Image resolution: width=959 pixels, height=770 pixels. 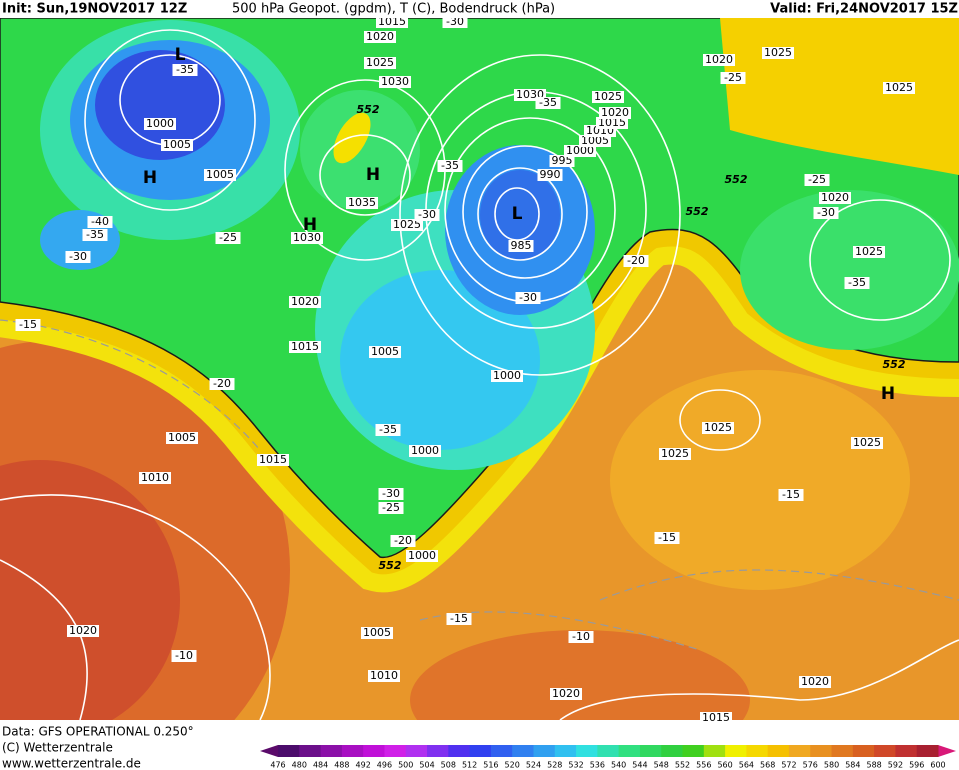 What do you see at coordinates (682, 765) in the screenshot?
I see `colorbar-label: 552` at bounding box center [682, 765].